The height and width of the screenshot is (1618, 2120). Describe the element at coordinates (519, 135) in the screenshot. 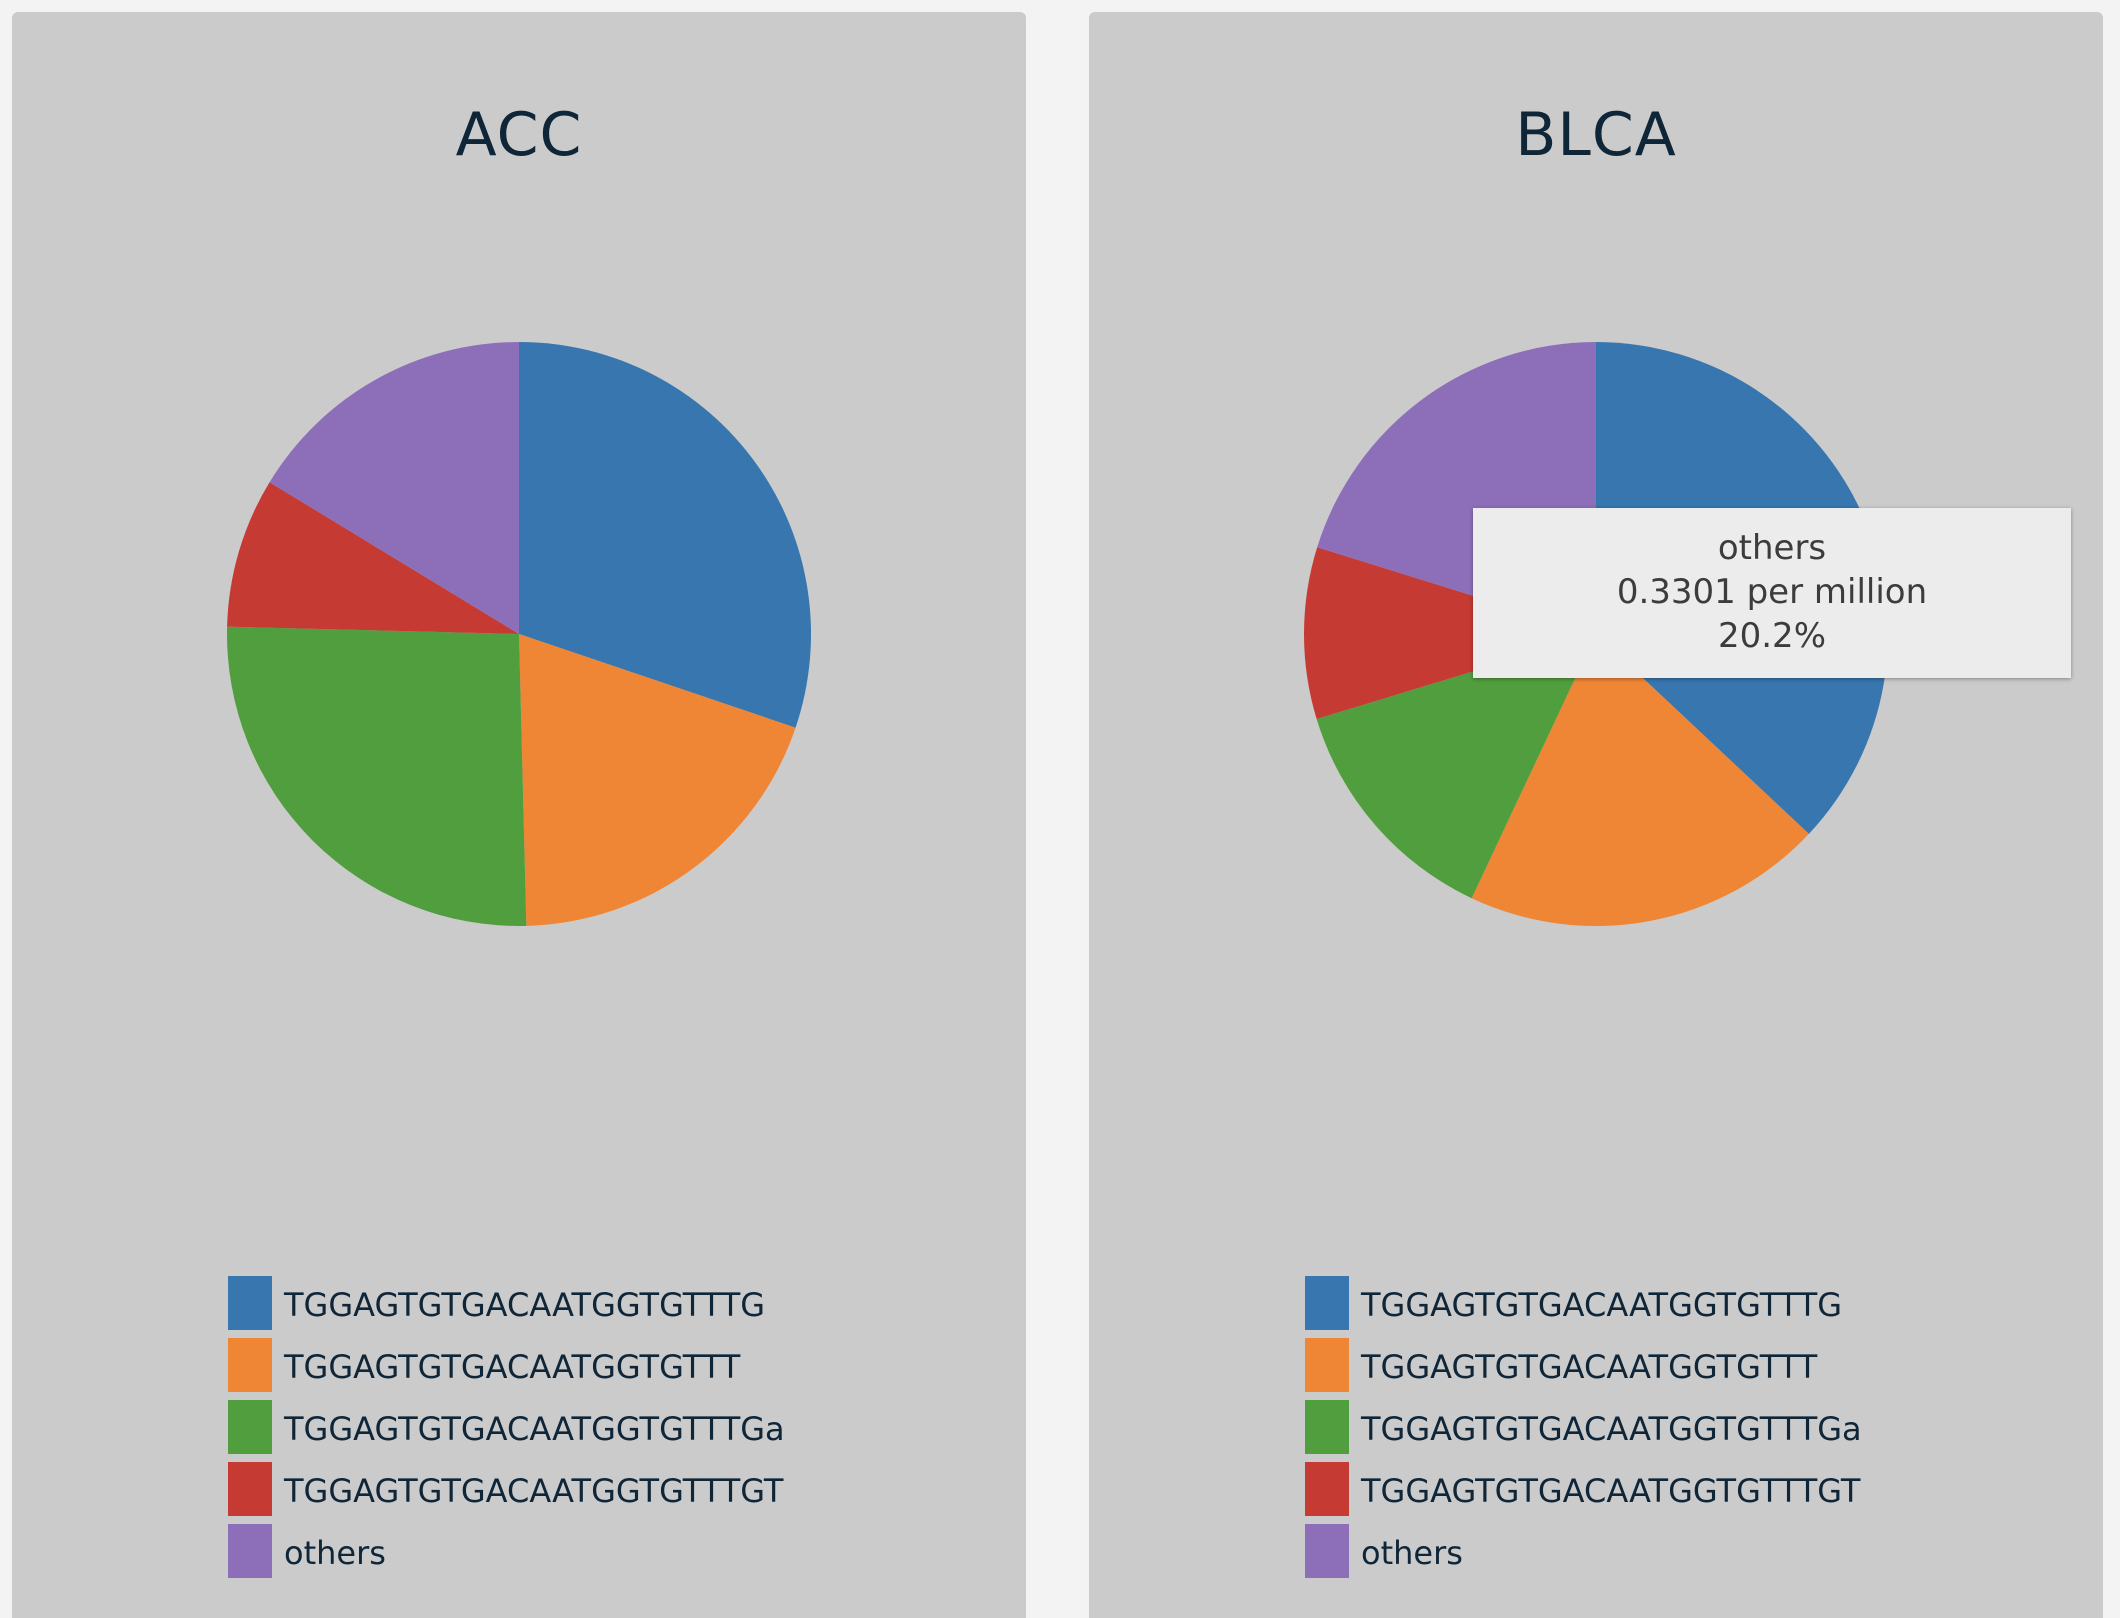

I see `chart-title: ACC` at that location.